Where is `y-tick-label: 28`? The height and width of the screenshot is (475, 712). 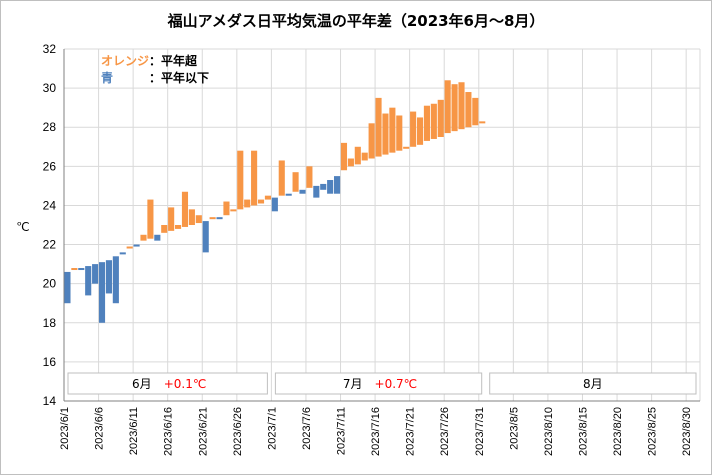
y-tick-label: 28 is located at coordinates (50, 127).